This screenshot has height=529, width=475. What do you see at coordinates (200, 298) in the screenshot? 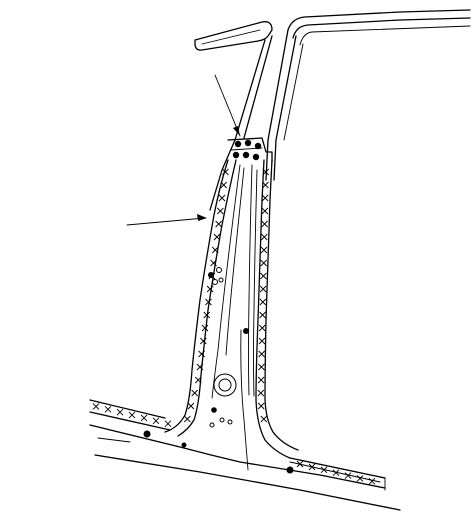
I see `pillar-outer-left` at bounding box center [200, 298].